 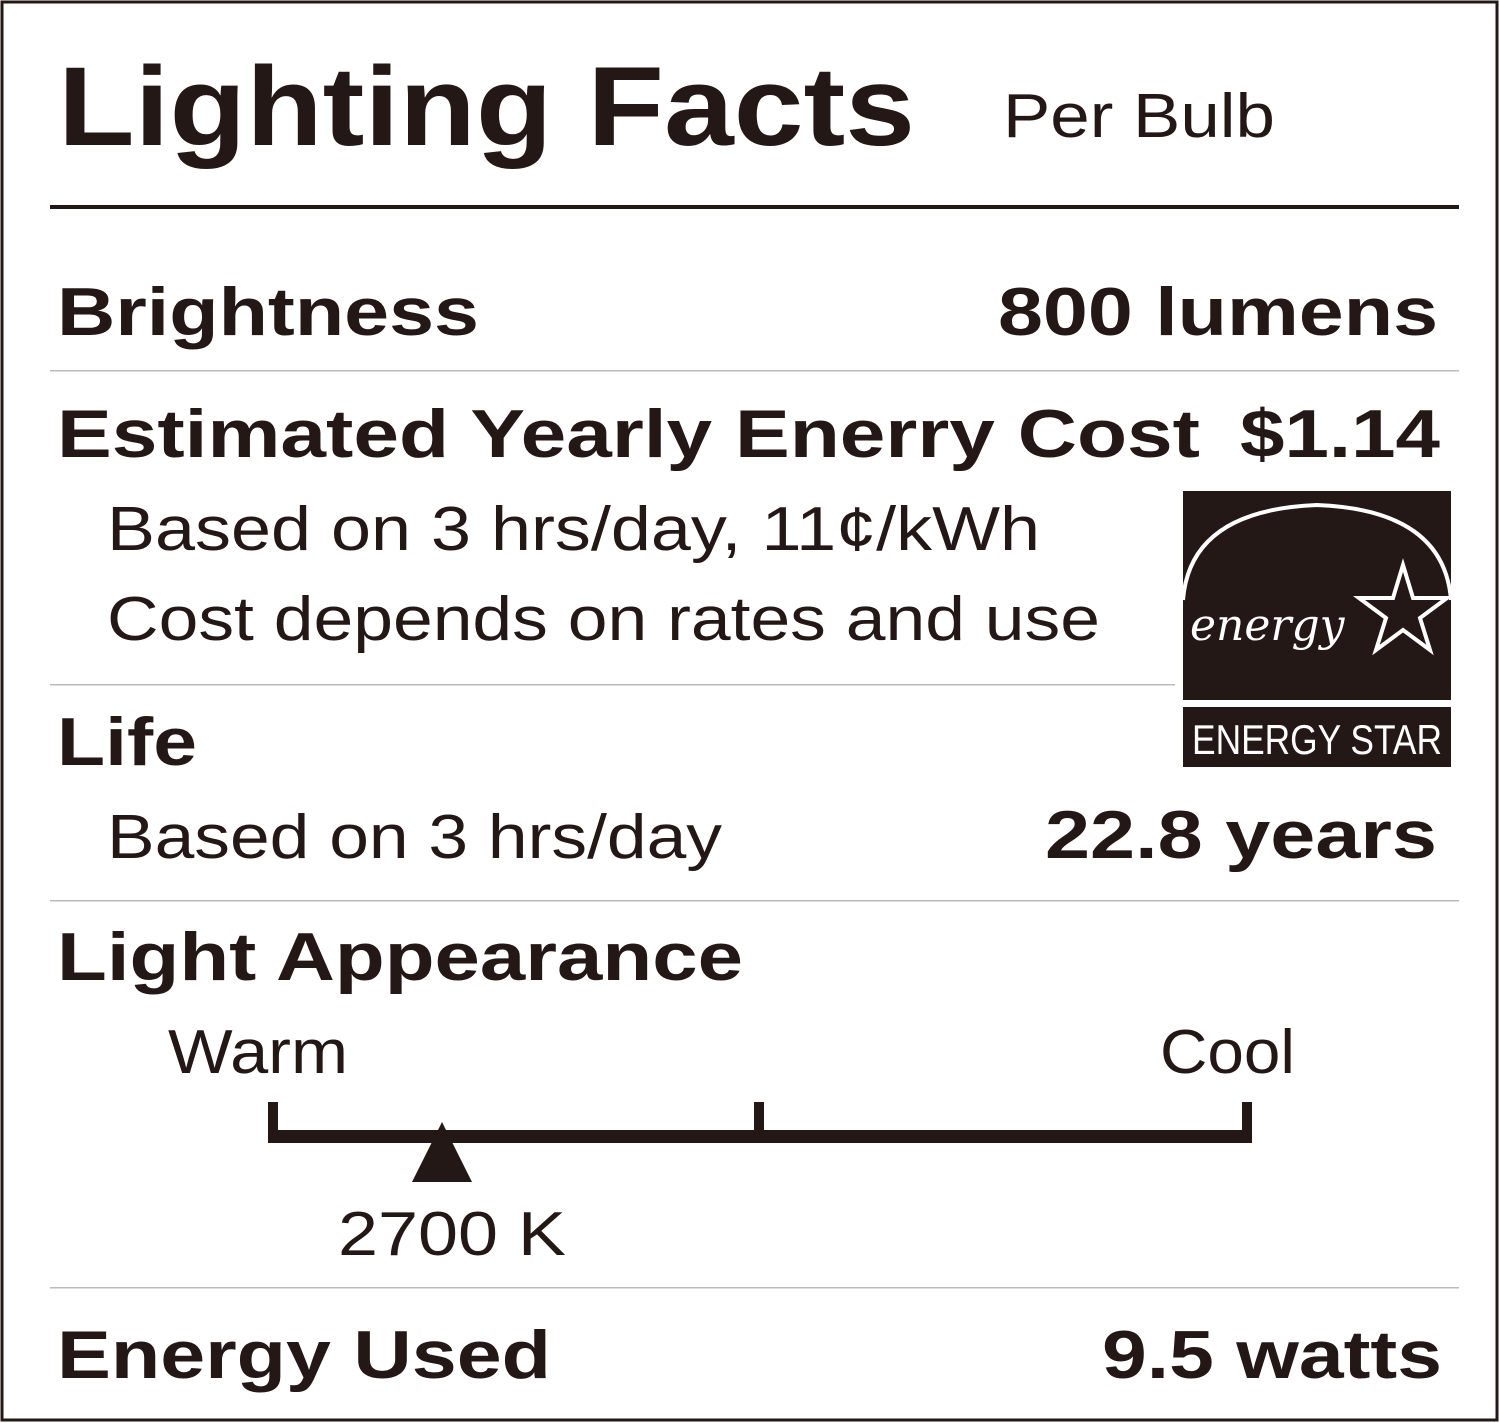 What do you see at coordinates (442, 1152) in the screenshot?
I see `scale-marker` at bounding box center [442, 1152].